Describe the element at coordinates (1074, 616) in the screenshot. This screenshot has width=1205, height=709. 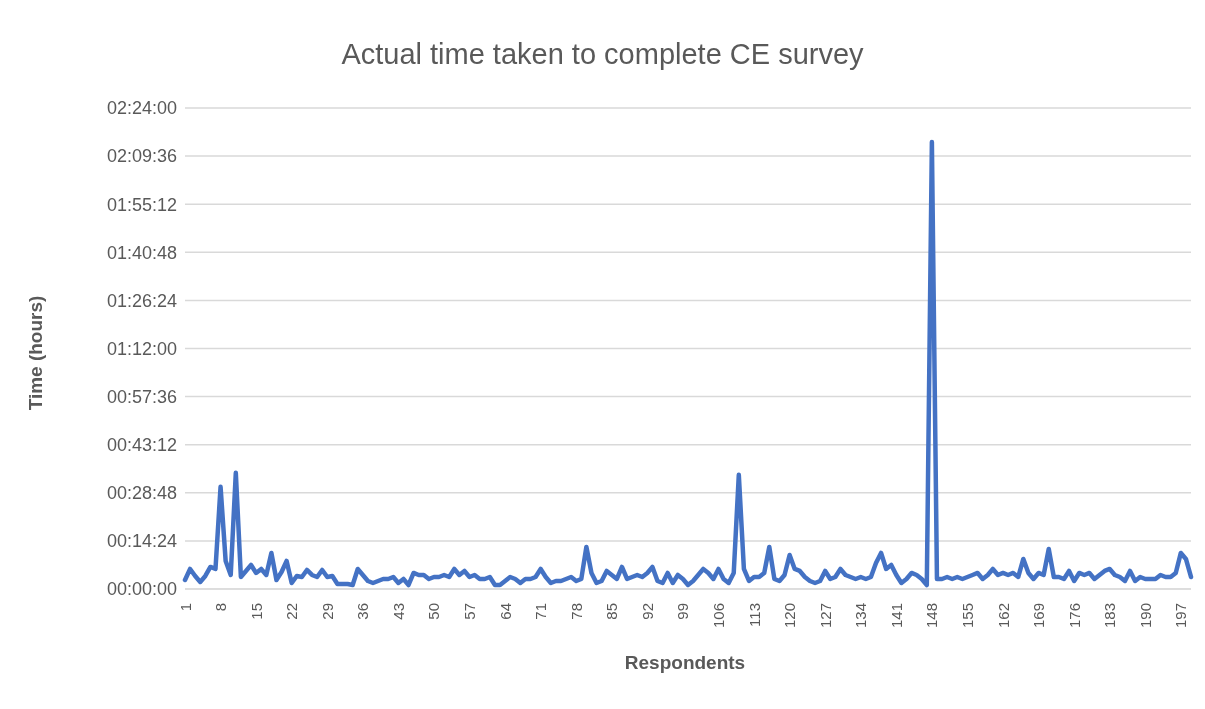
I see `x-tick-label: 176` at that location.